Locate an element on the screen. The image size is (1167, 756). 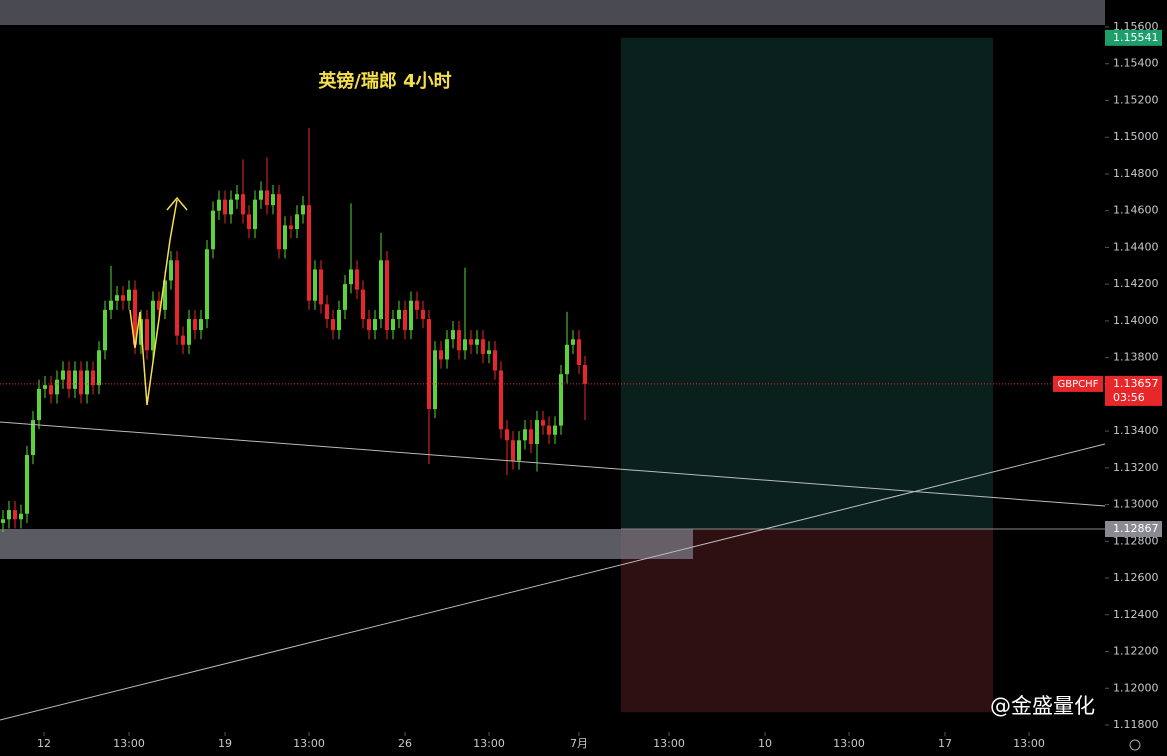
y-tick-label: 1.15200 is located at coordinates (1136, 99).